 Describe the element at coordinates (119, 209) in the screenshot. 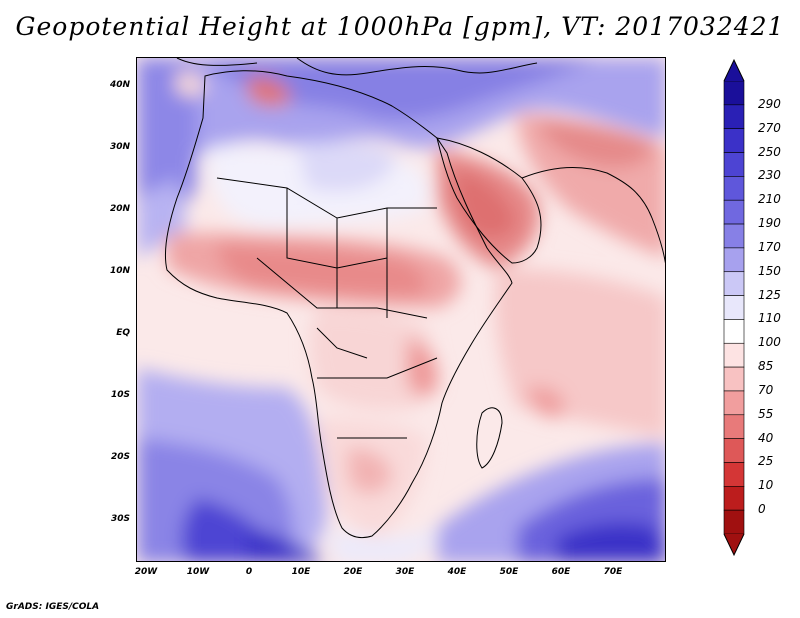

I see `lat-label: 20N` at that location.